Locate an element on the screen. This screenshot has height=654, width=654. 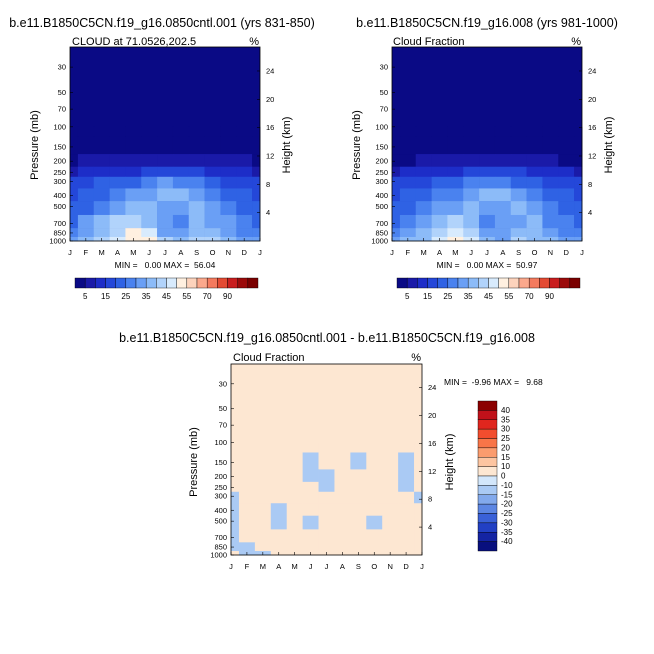
panel-3-contour-field is located at coordinates (327, 460).